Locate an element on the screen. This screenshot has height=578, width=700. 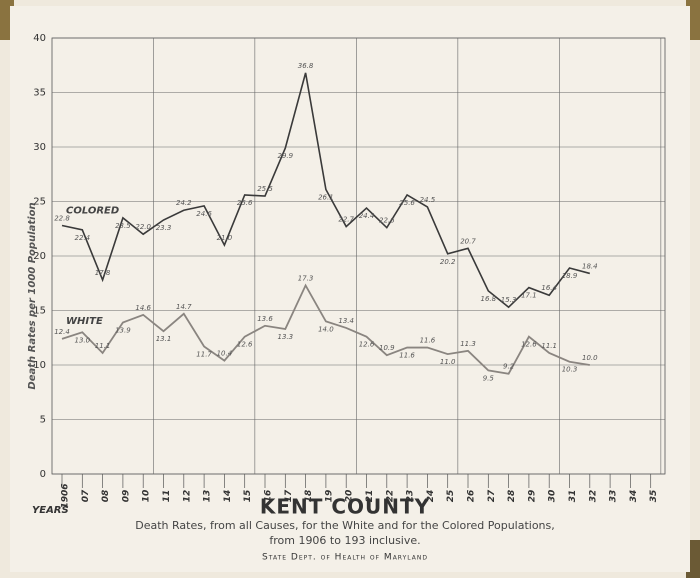
x-tick-label: 17 is located at coordinates (289, 495).